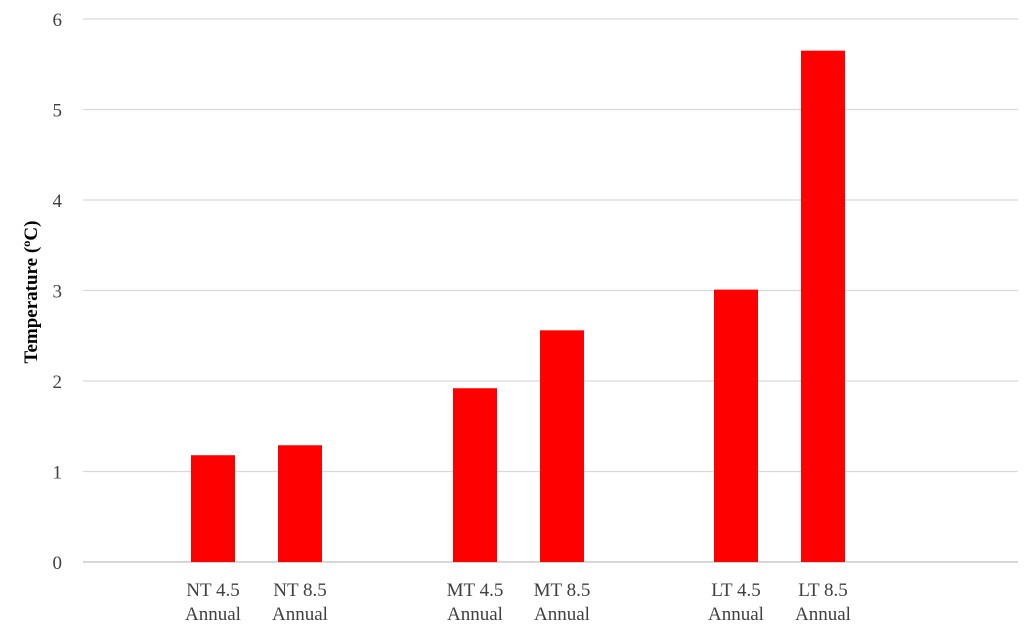  Describe the element at coordinates (31, 292) in the screenshot. I see `y-axis-label: Temperature (ºC)` at that location.